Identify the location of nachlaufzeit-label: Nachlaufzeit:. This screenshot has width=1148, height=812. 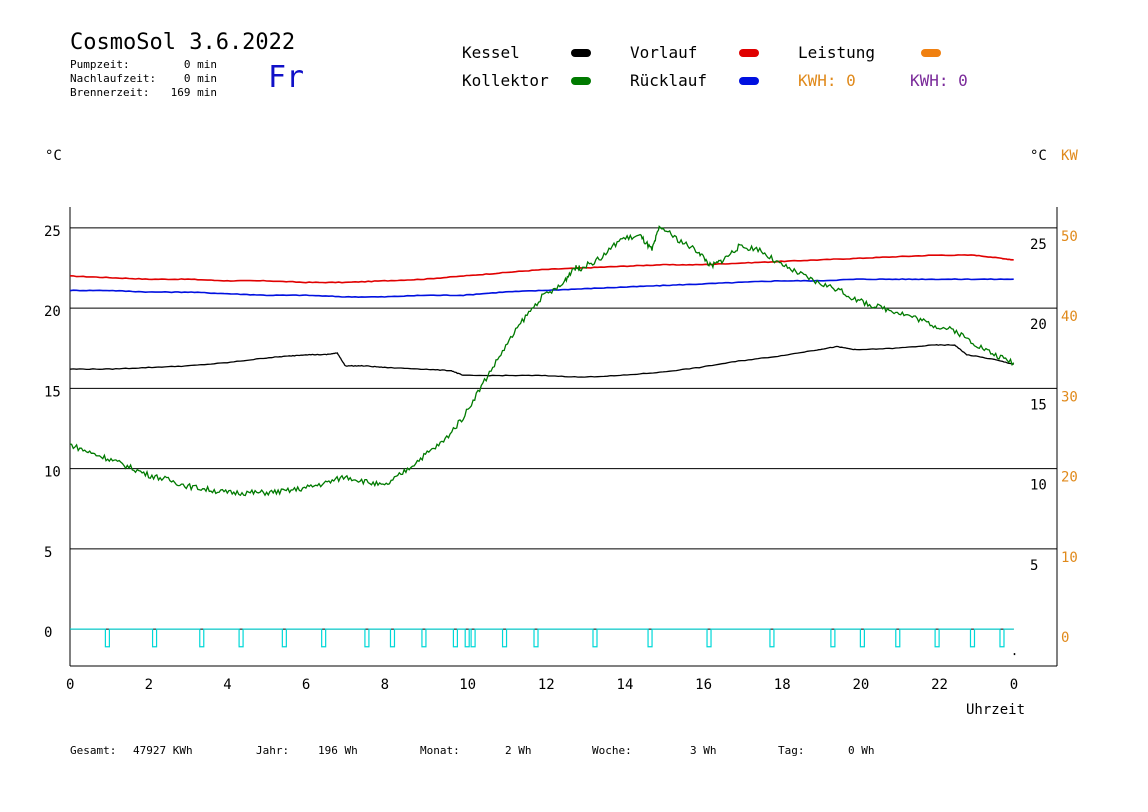
(113, 78).